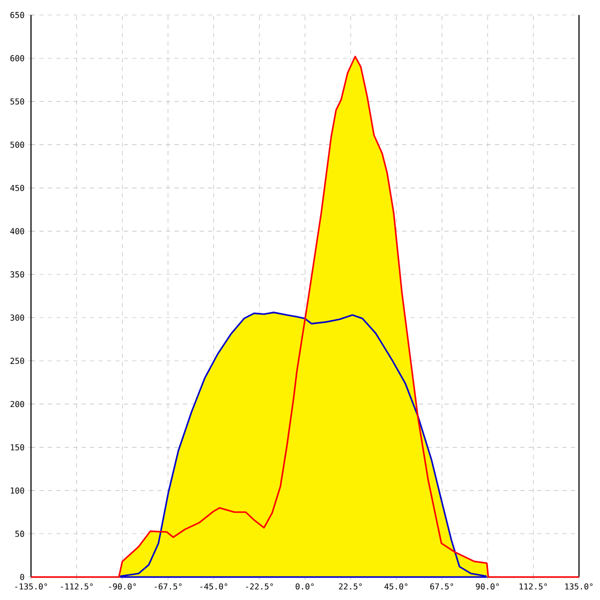 Image resolution: width=600 pixels, height=600 pixels. I want to click on x-tick-label: -67.5°, so click(168, 586).